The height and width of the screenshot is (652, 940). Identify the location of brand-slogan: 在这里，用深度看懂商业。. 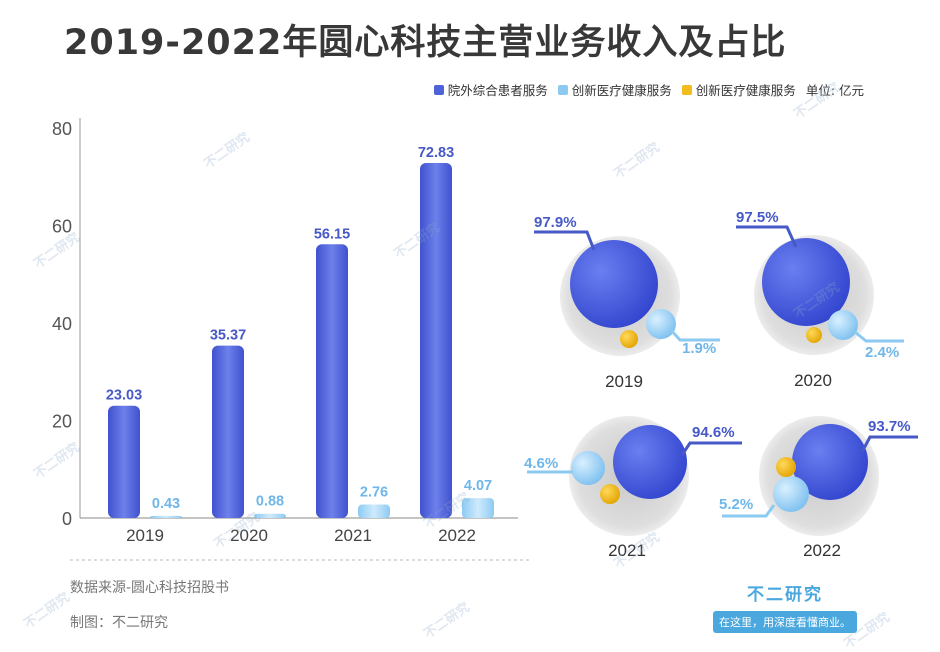
(785, 622).